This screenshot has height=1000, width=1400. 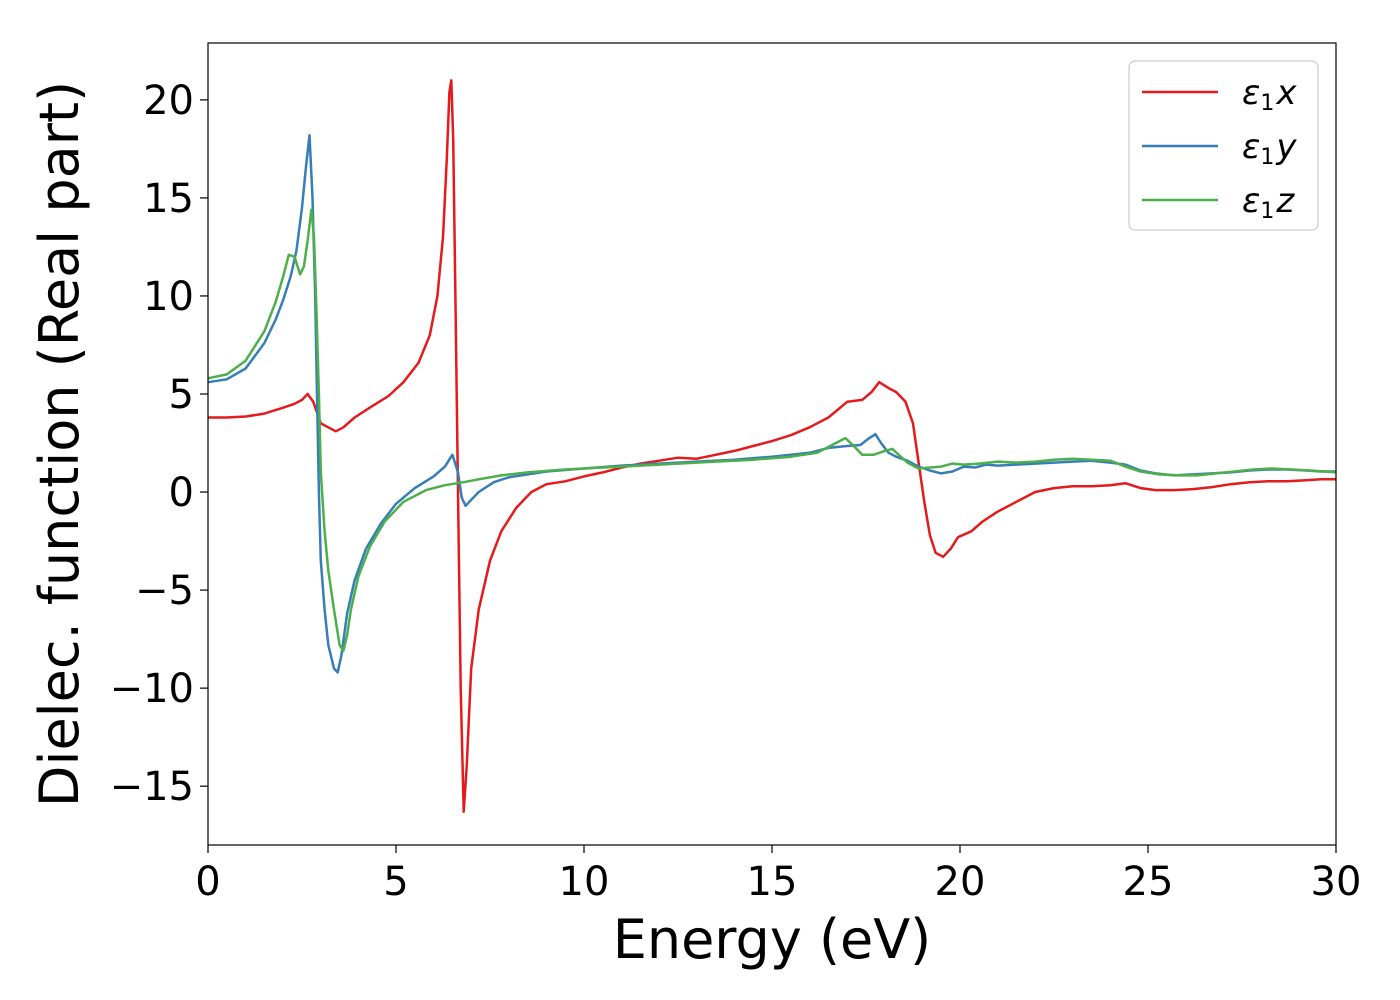 I want to click on legend-box, so click(x=1223, y=145).